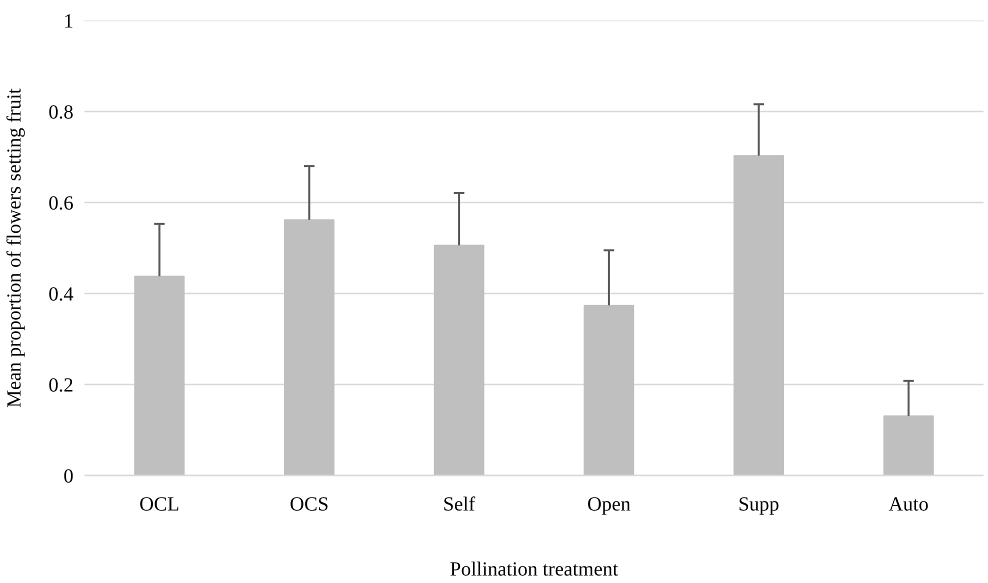 Image resolution: width=988 pixels, height=583 pixels. I want to click on y-tick-label: 0, so click(69, 477).